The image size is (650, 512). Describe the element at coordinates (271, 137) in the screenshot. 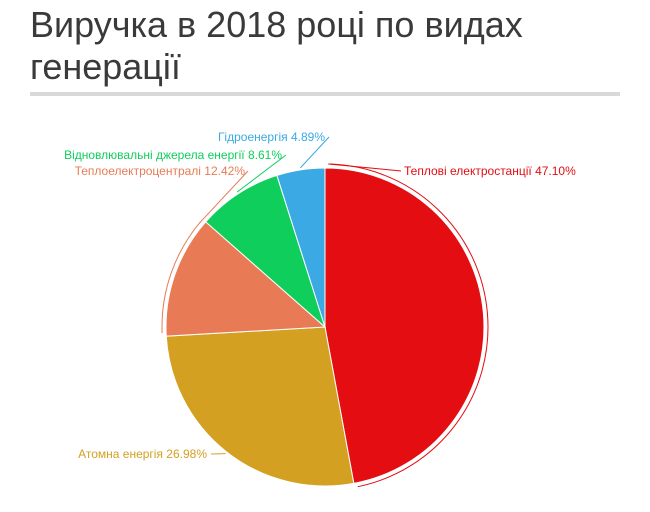

I see `data-label-гідроенергія: Гідроенергія 4.89%` at that location.